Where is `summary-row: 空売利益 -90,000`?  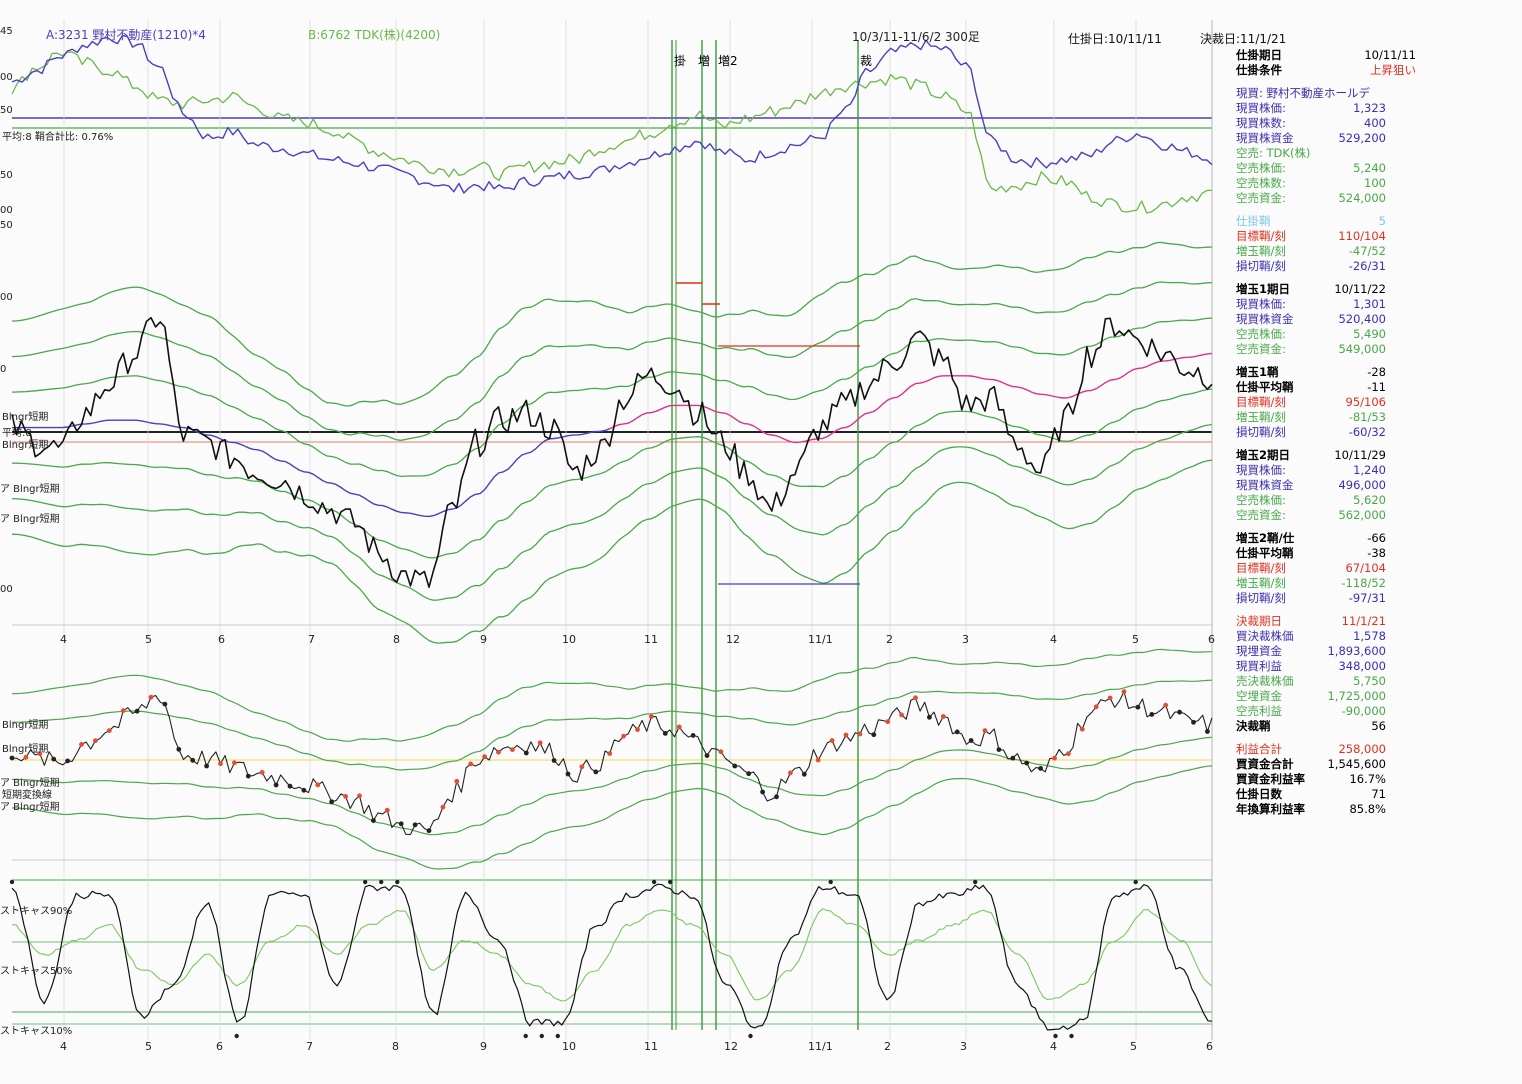
summary-row: 空売利益 -90,000 is located at coordinates (1379, 711).